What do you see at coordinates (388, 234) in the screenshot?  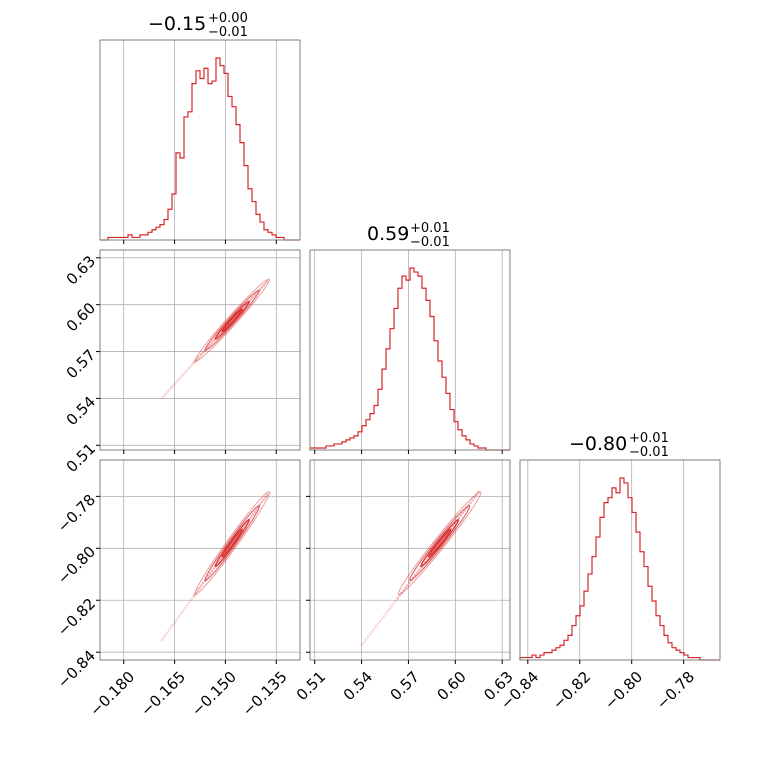 I see `title-param-1: 0.59` at bounding box center [388, 234].